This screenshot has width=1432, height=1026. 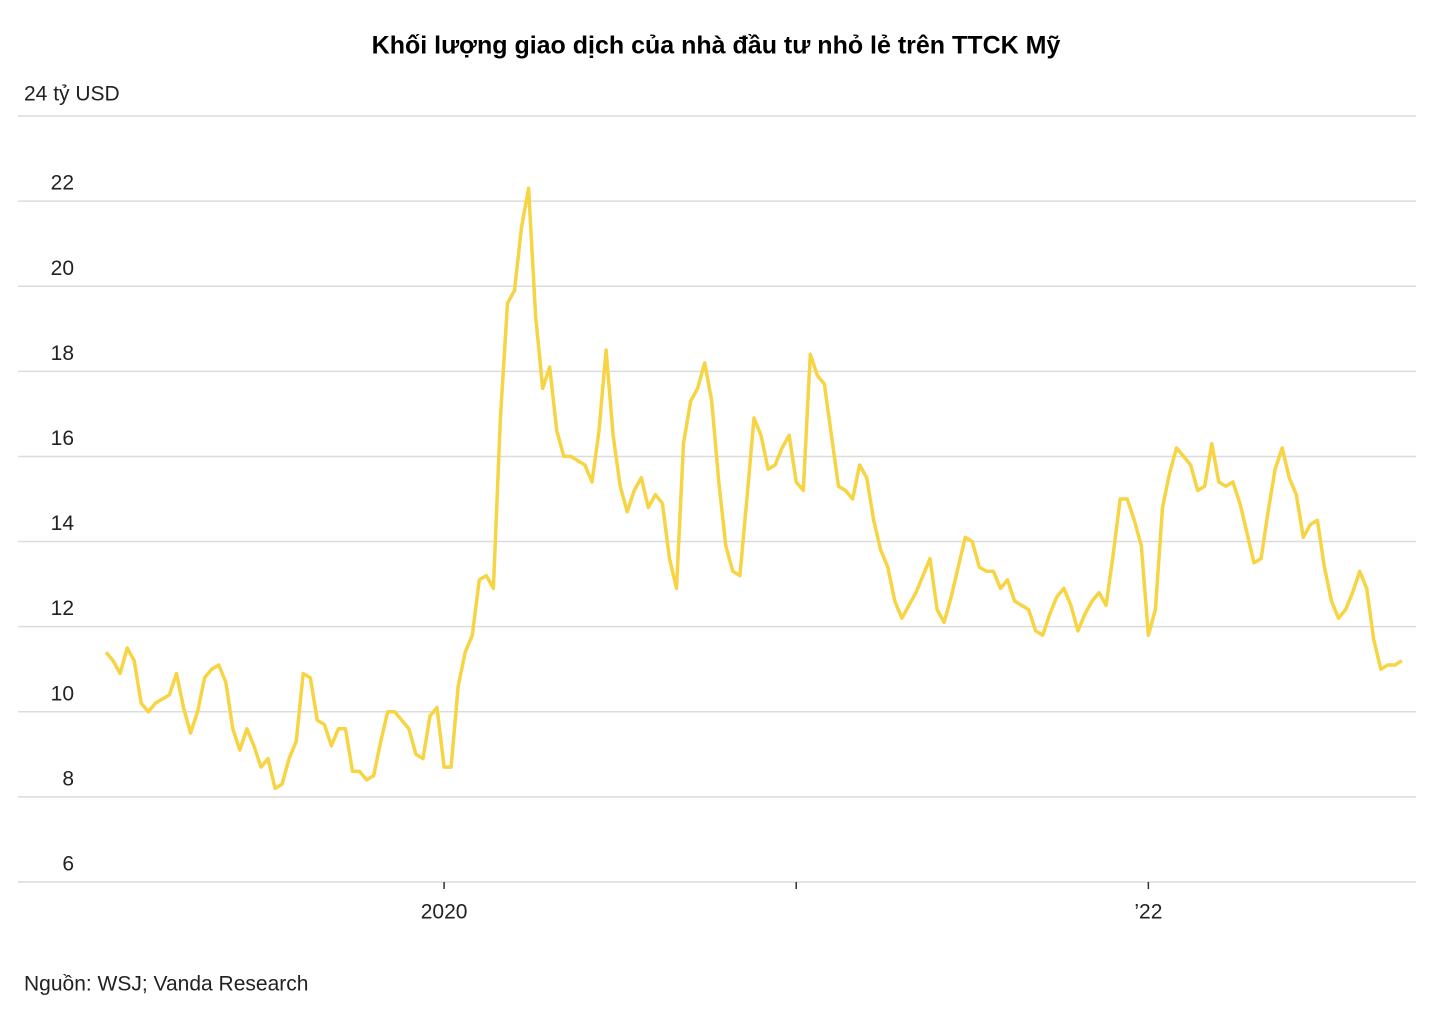 What do you see at coordinates (1148, 912) in the screenshot?
I see `x-tick-label: ’22` at bounding box center [1148, 912].